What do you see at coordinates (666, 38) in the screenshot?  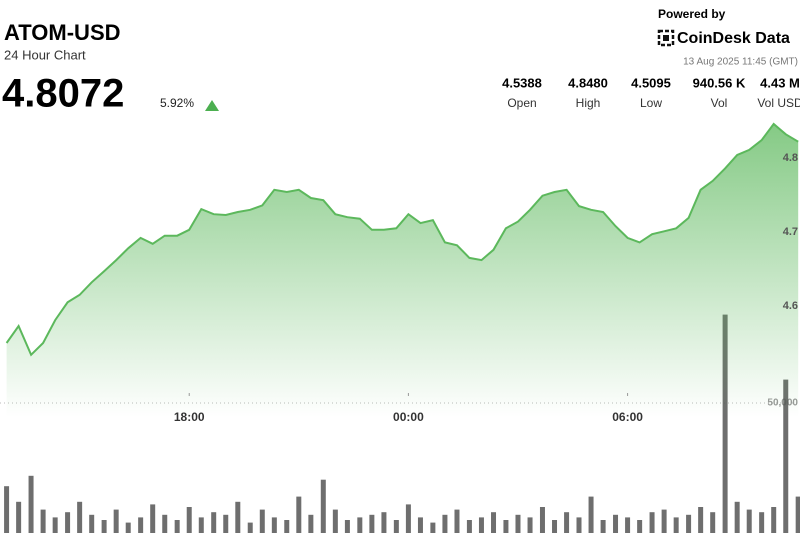 I see `brand-logo` at bounding box center [666, 38].